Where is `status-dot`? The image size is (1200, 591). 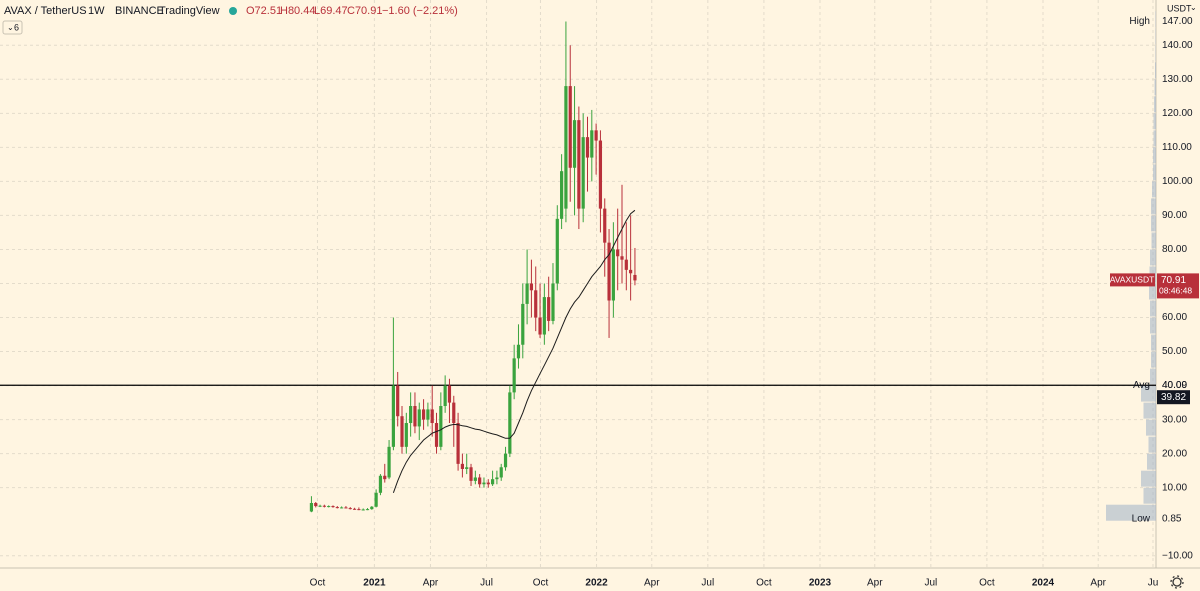 status-dot is located at coordinates (233, 11).